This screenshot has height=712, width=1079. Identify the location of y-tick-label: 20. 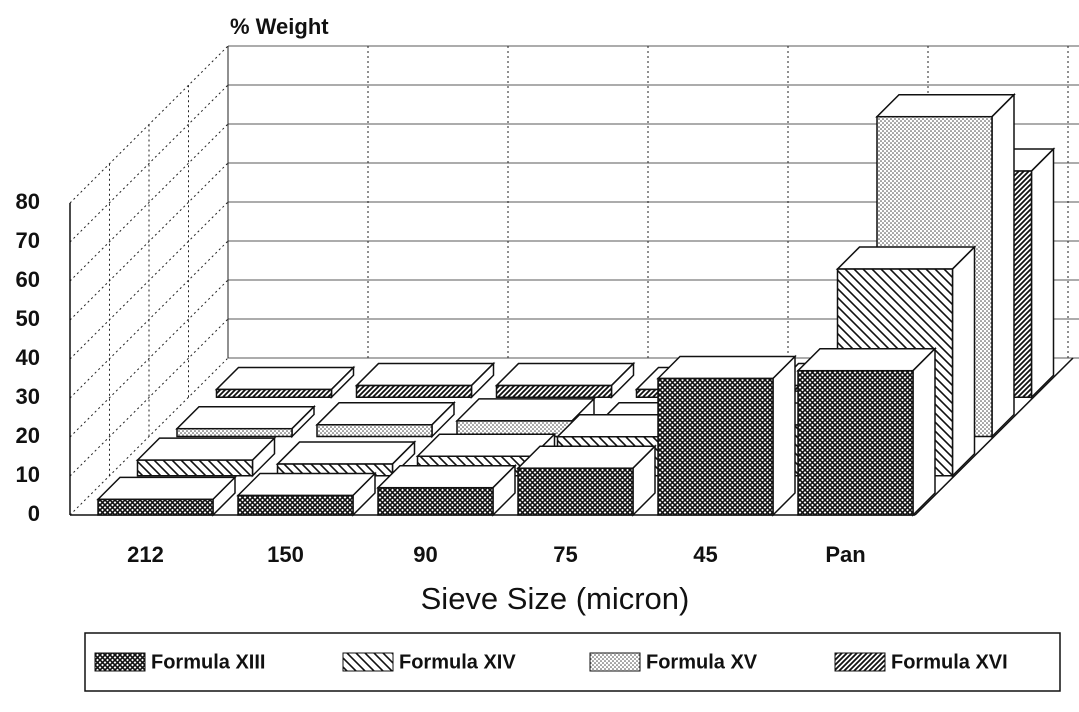
(28, 435).